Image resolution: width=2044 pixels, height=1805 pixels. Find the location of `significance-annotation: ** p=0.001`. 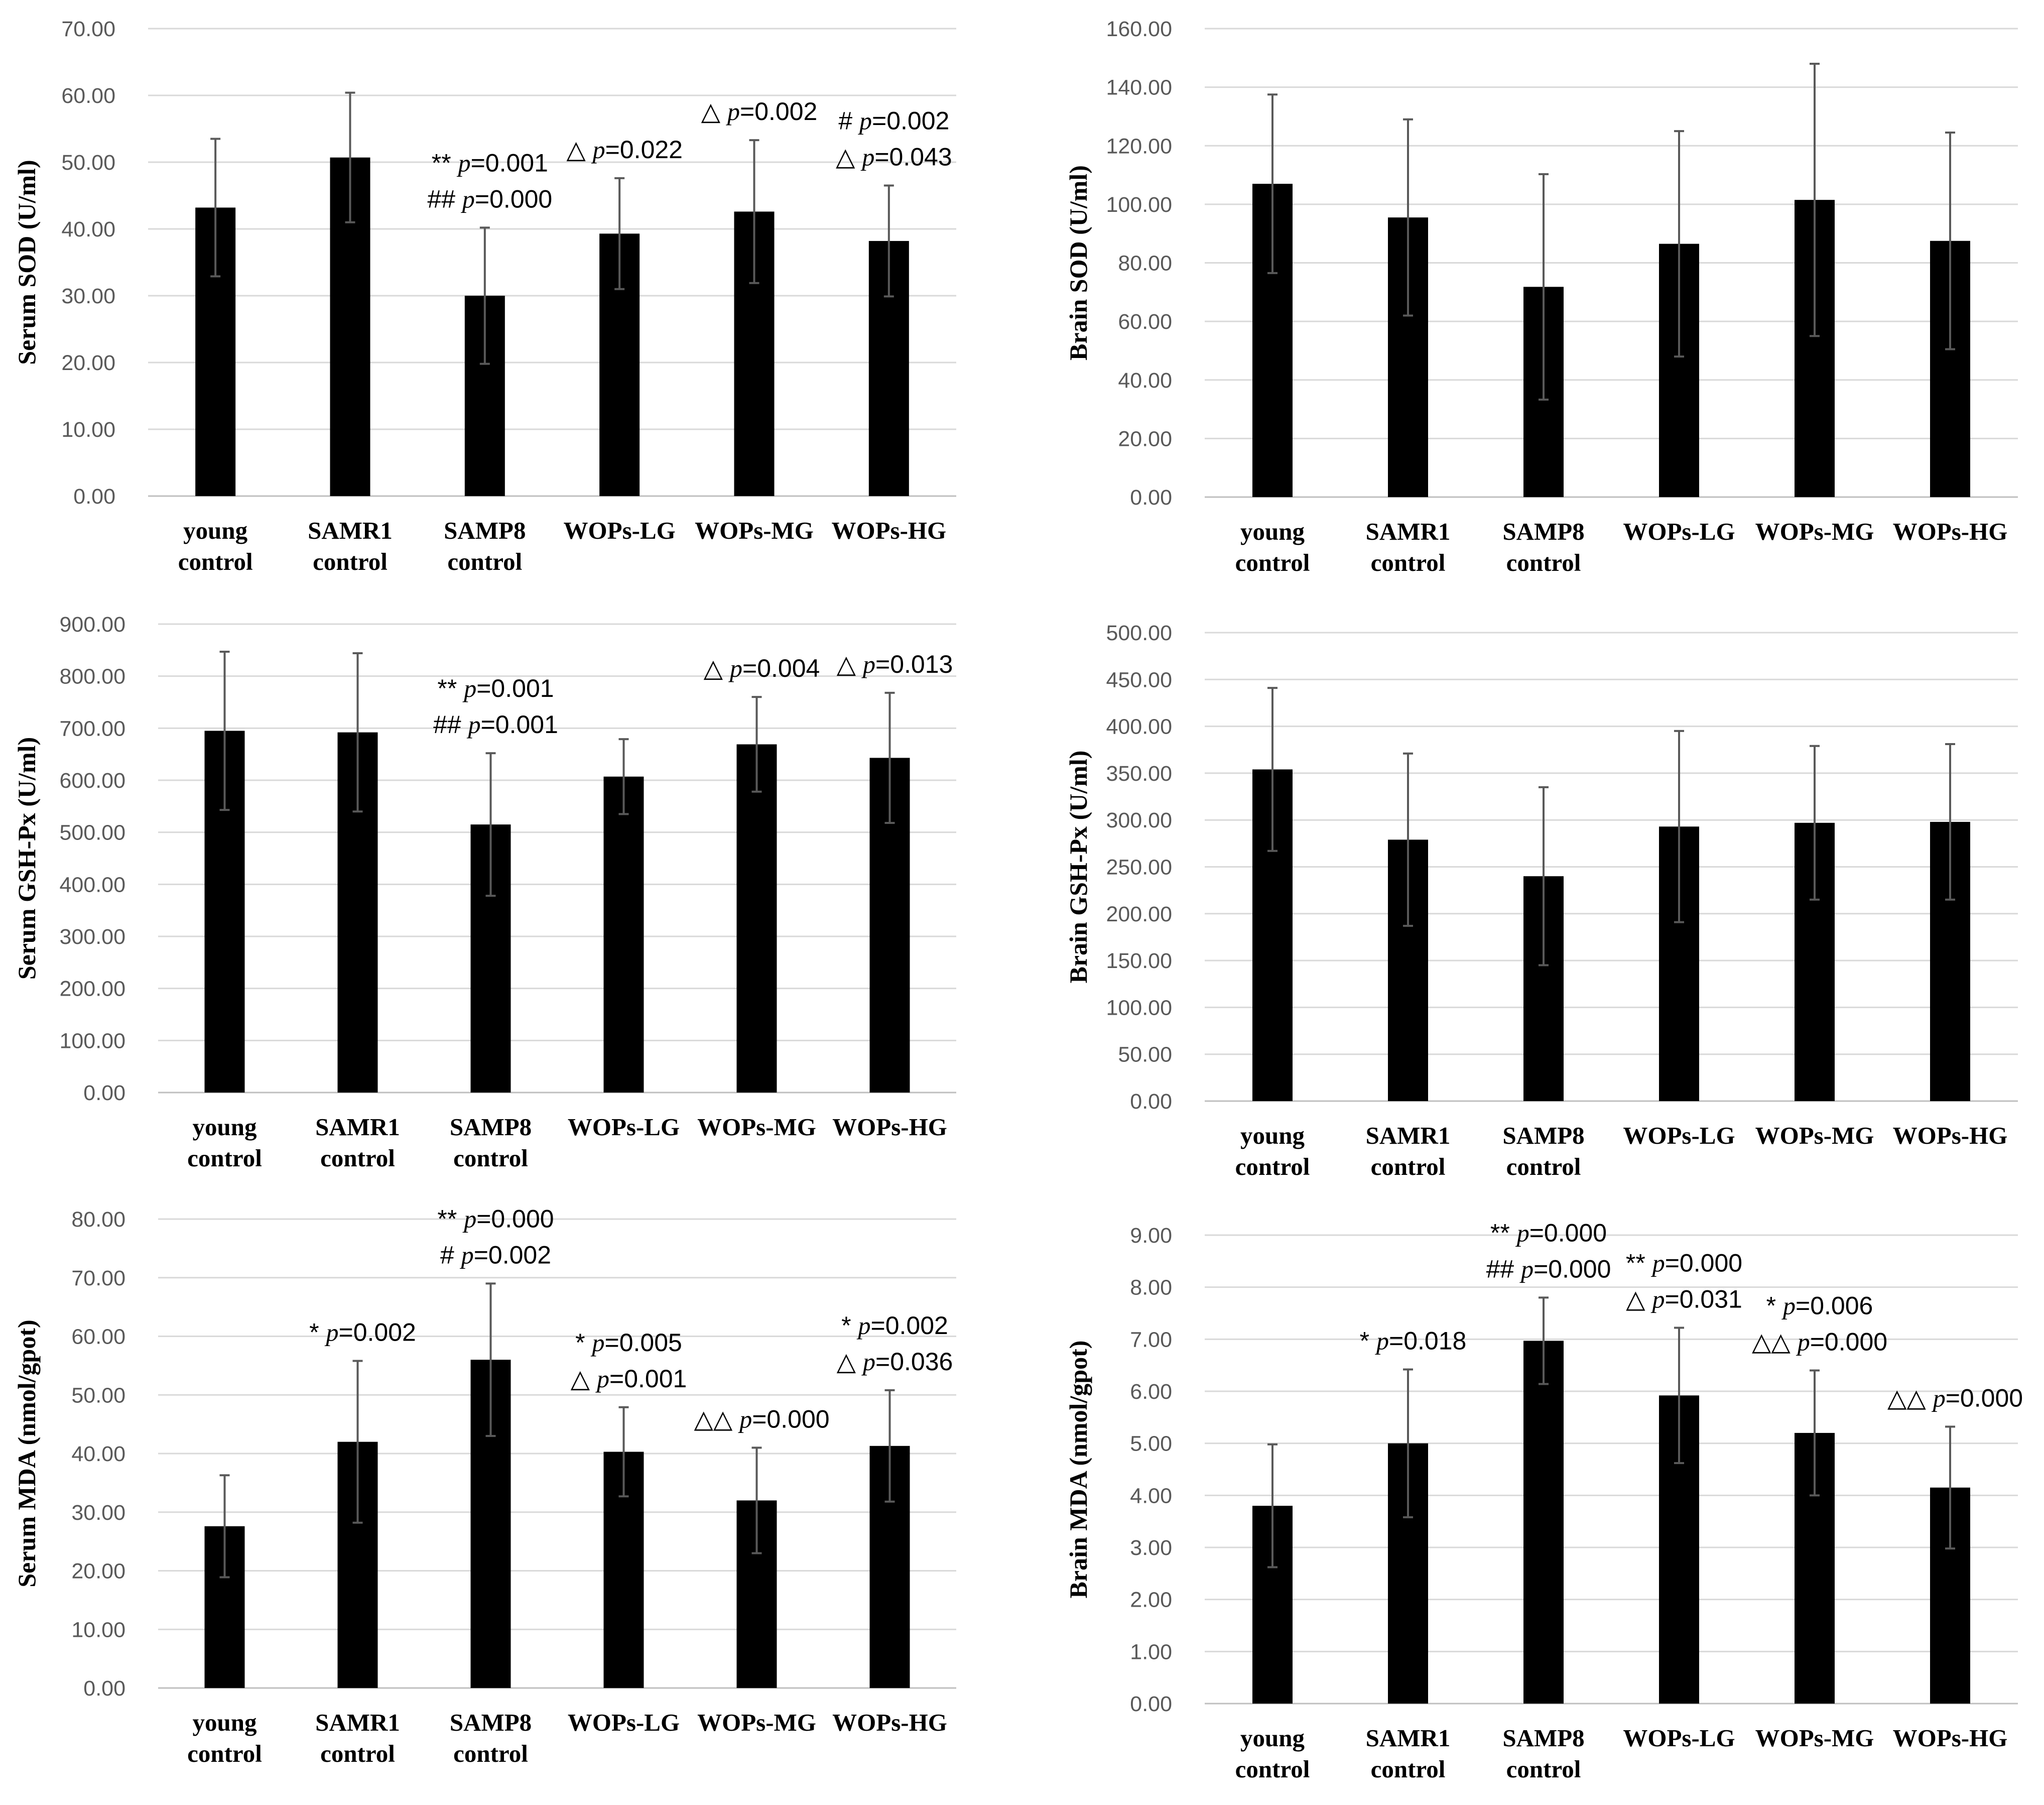

significance-annotation: ** p=0.001 is located at coordinates (490, 163).